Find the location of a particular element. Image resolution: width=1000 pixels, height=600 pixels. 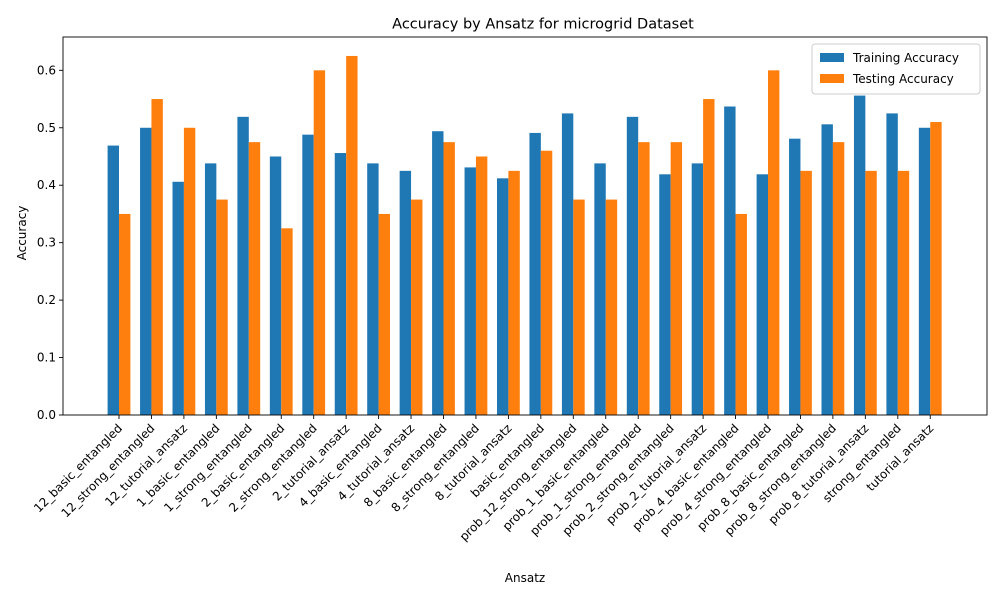

y-tick-label: 0.4 is located at coordinates (46, 185).